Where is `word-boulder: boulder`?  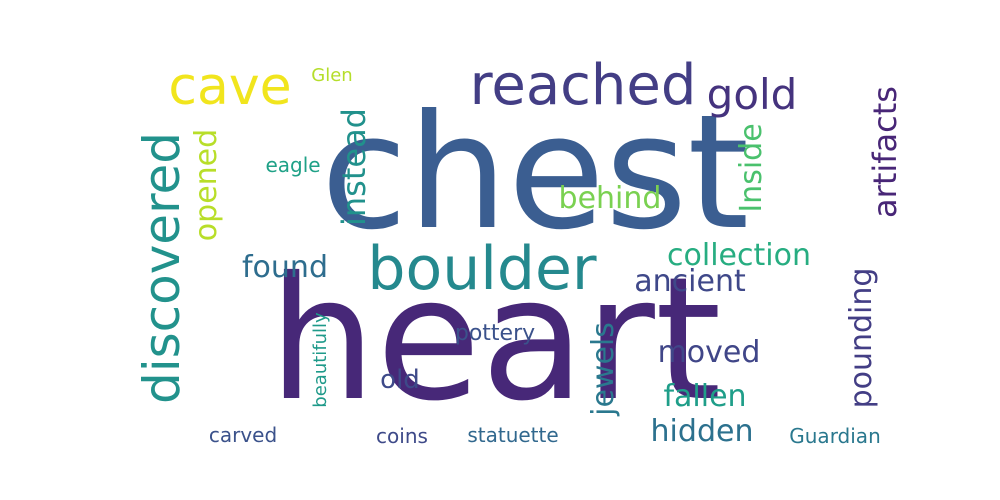
word-boulder: boulder is located at coordinates (482, 269).